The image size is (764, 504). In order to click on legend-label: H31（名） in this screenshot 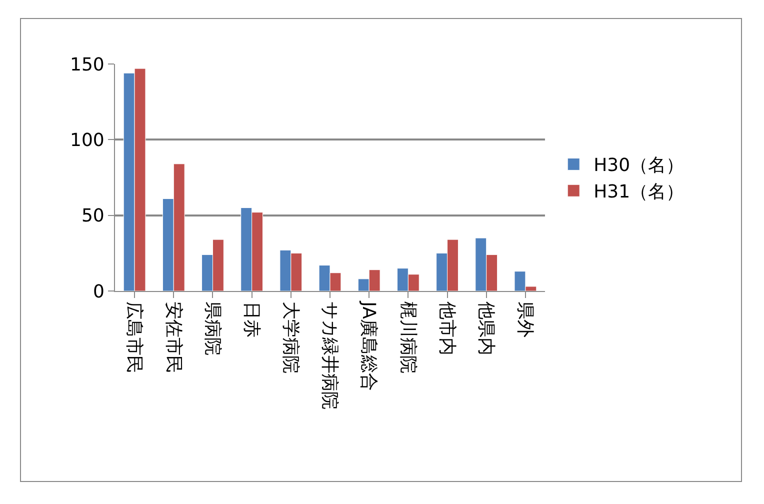, I will do `click(639, 192)`.